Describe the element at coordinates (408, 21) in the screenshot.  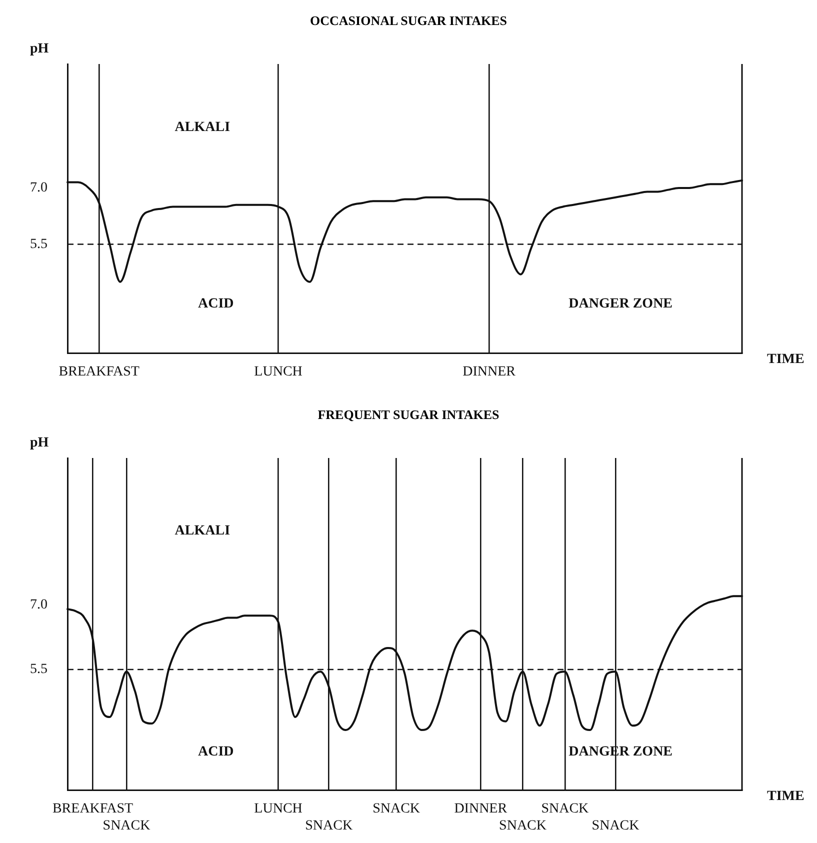
I see `chart-title: OCCASIONAL SUGAR INTAKES` at that location.